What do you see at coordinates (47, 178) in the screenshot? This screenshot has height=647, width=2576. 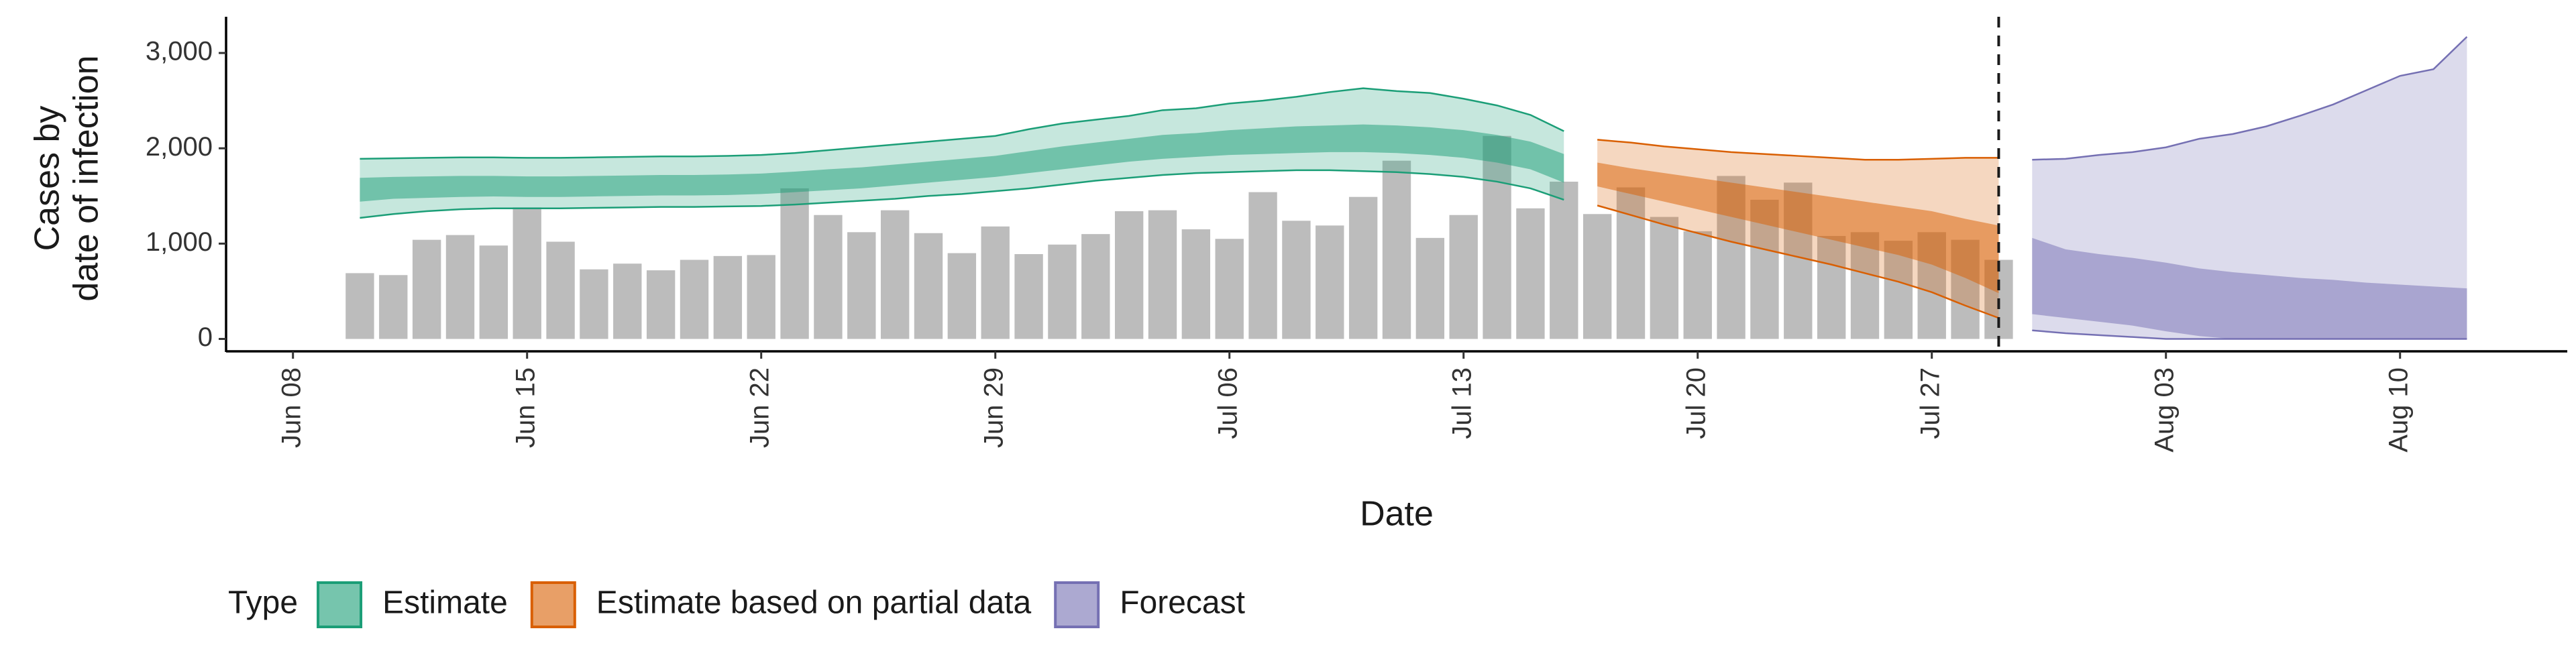 I see `y-axis-title-line: Cases by` at bounding box center [47, 178].